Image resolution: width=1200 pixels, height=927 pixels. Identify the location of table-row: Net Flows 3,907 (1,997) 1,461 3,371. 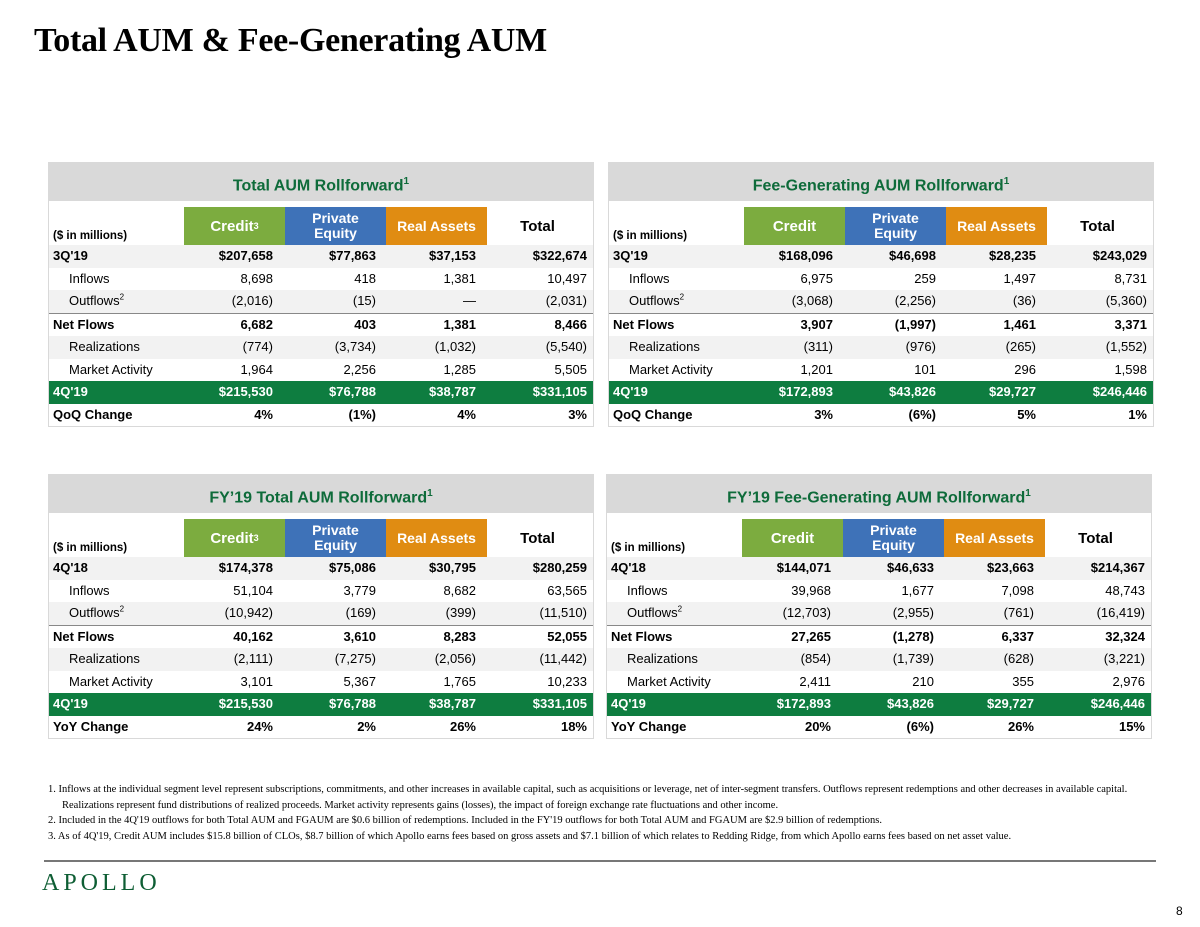
(881, 324).